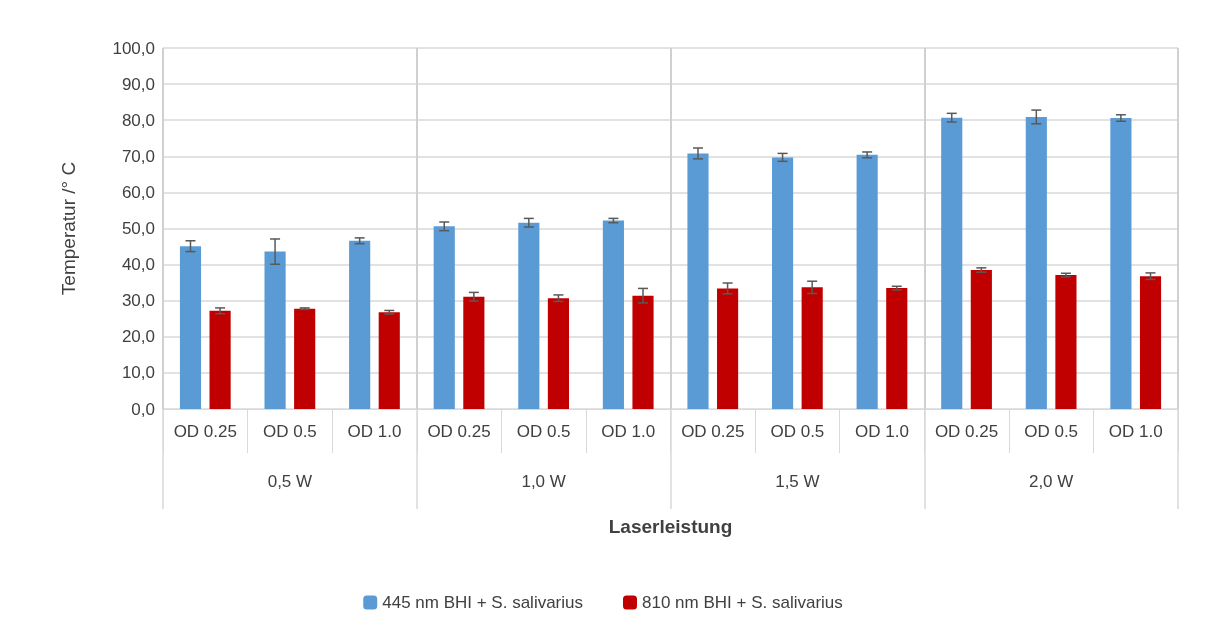  Describe the element at coordinates (143, 409) in the screenshot. I see `y-tick-label: 0,0` at that location.